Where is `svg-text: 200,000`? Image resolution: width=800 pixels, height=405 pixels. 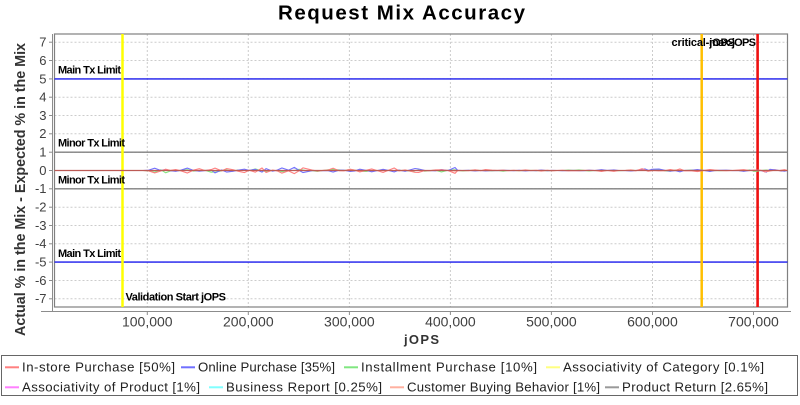
svg-text: 200,000 is located at coordinates (248, 321).